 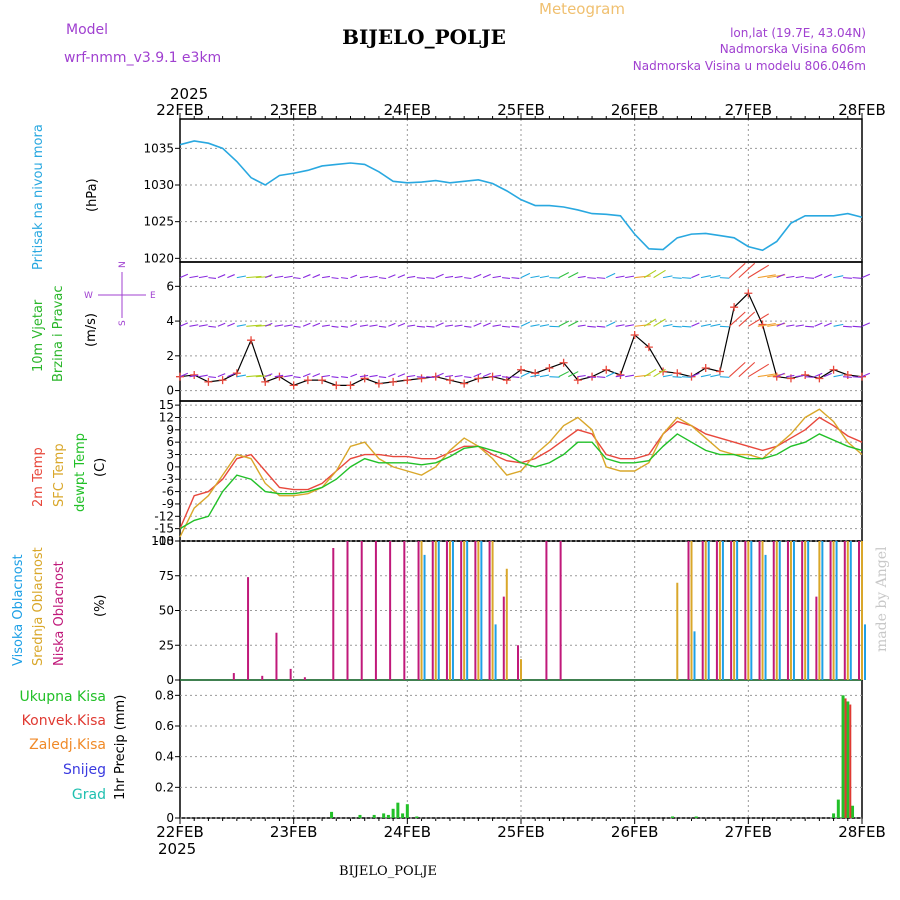 I want to click on y-tick-label: 1020, so click(x=158, y=258).